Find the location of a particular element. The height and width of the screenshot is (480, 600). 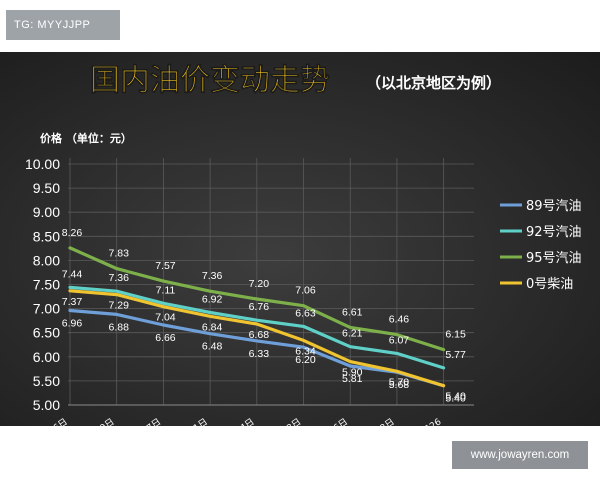

data-label: 6.63 is located at coordinates (305, 313).